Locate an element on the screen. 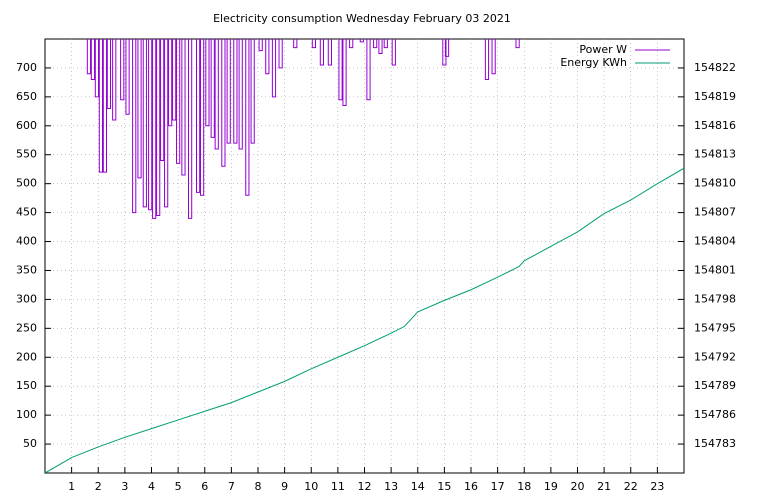 The image size is (768, 500). y-tick-label: 50 is located at coordinates (30, 443).